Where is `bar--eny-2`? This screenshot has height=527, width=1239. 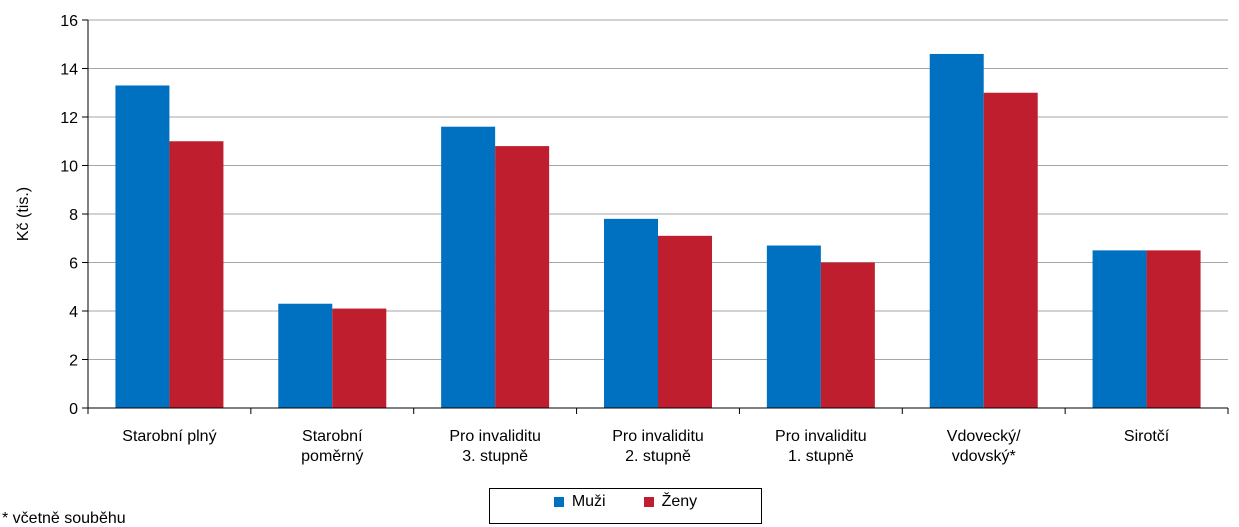 bar--eny-2 is located at coordinates (522, 277).